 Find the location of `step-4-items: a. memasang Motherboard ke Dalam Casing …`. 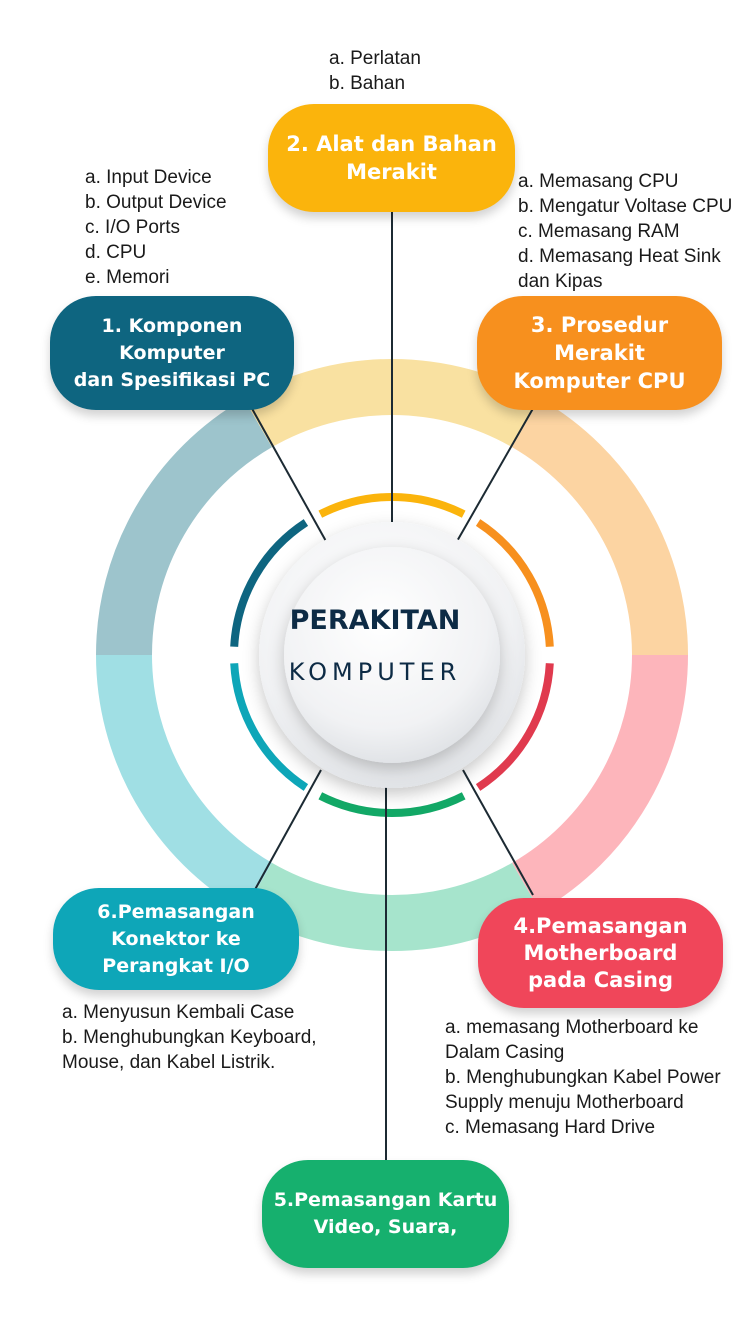

step-4-items: a. memasang Motherboard ke Dalam Casing … is located at coordinates (583, 1077).